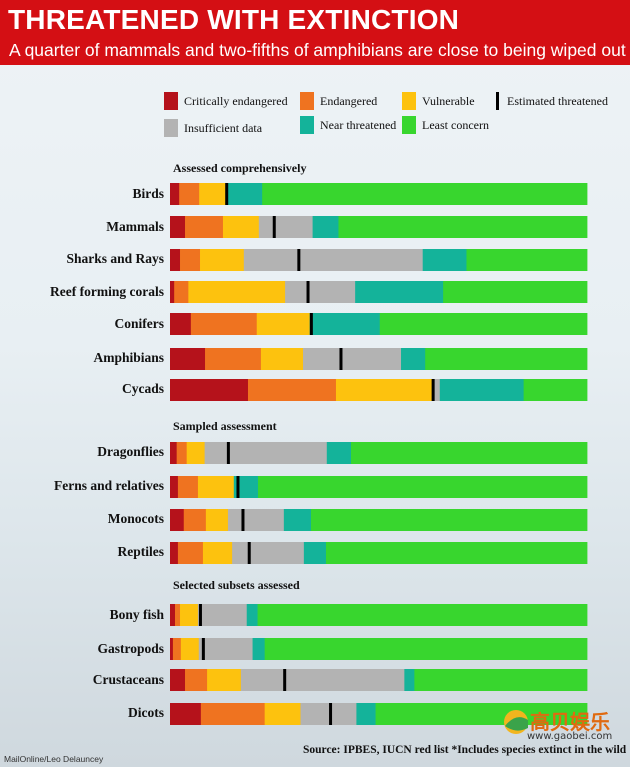 The height and width of the screenshot is (767, 630). What do you see at coordinates (515, 292) in the screenshot?
I see `bar-segment-reef-forming-corals-least-concern` at bounding box center [515, 292].